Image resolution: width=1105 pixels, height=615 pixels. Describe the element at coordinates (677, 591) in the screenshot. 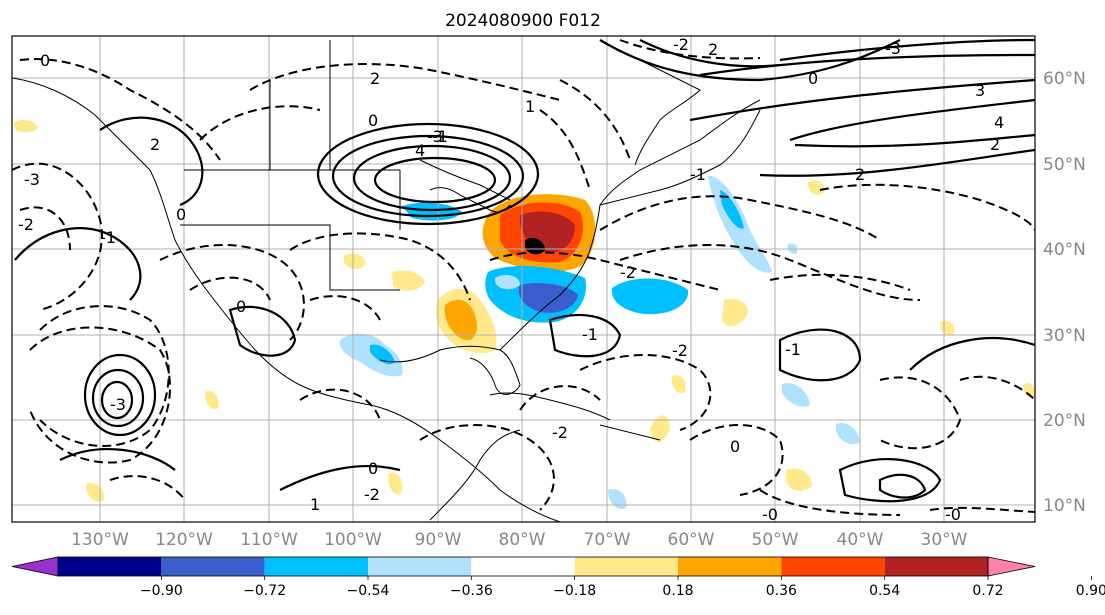

I see `colorbar-tick-label: 0.18` at that location.